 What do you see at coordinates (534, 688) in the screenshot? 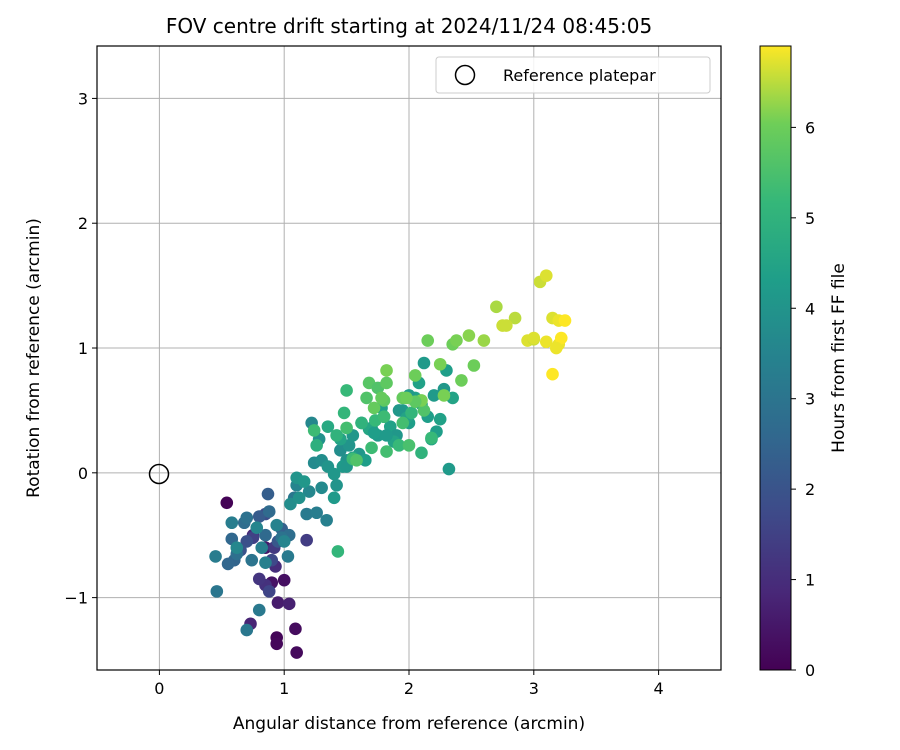
I see `x-tick-label: 3` at bounding box center [534, 688].